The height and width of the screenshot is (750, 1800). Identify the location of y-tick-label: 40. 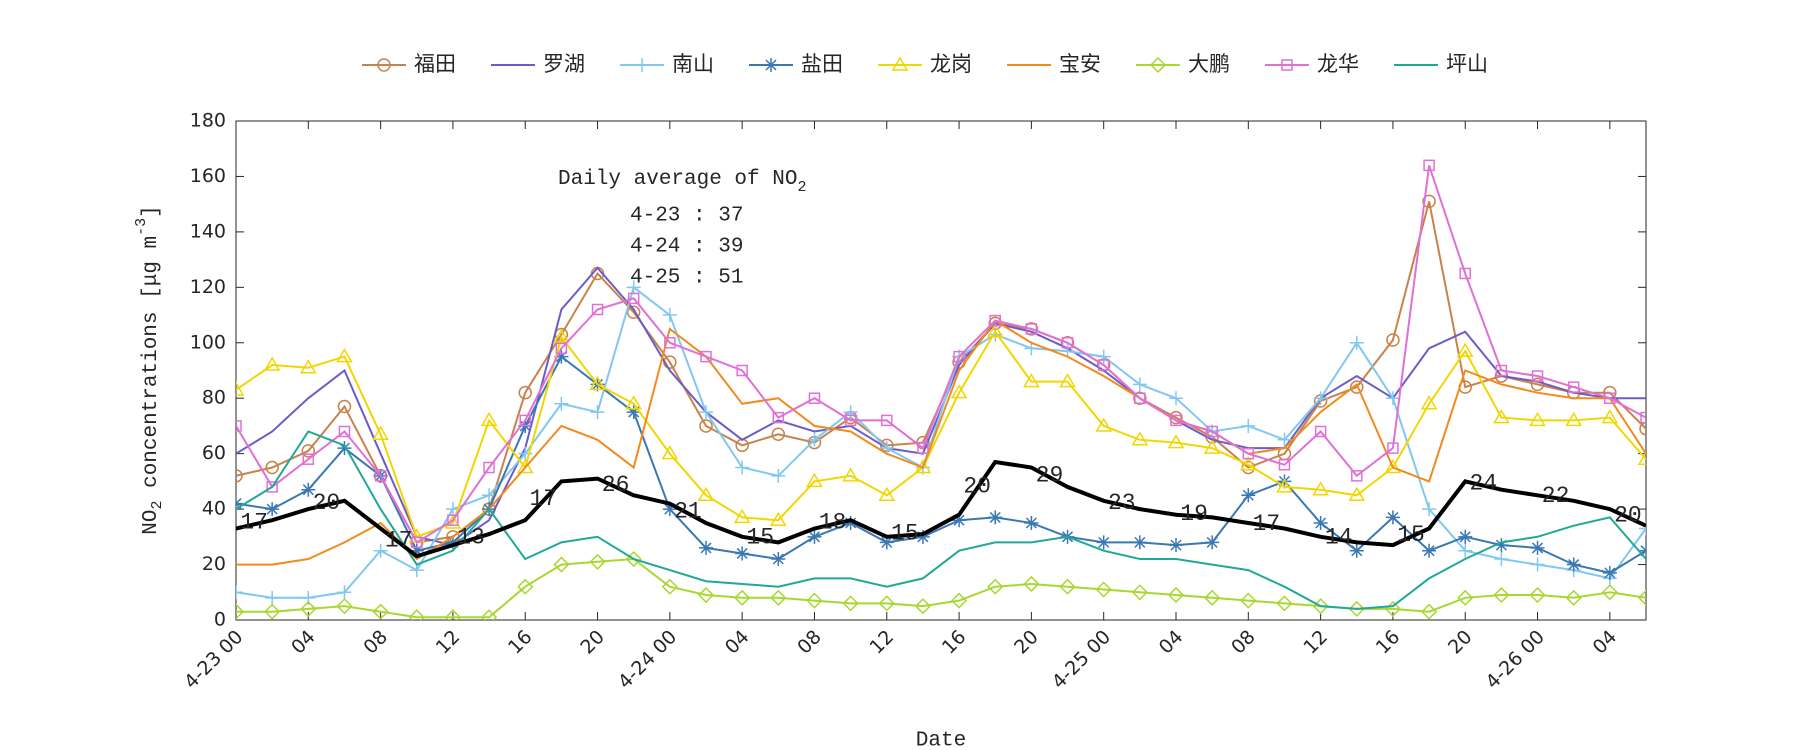
(214, 509).